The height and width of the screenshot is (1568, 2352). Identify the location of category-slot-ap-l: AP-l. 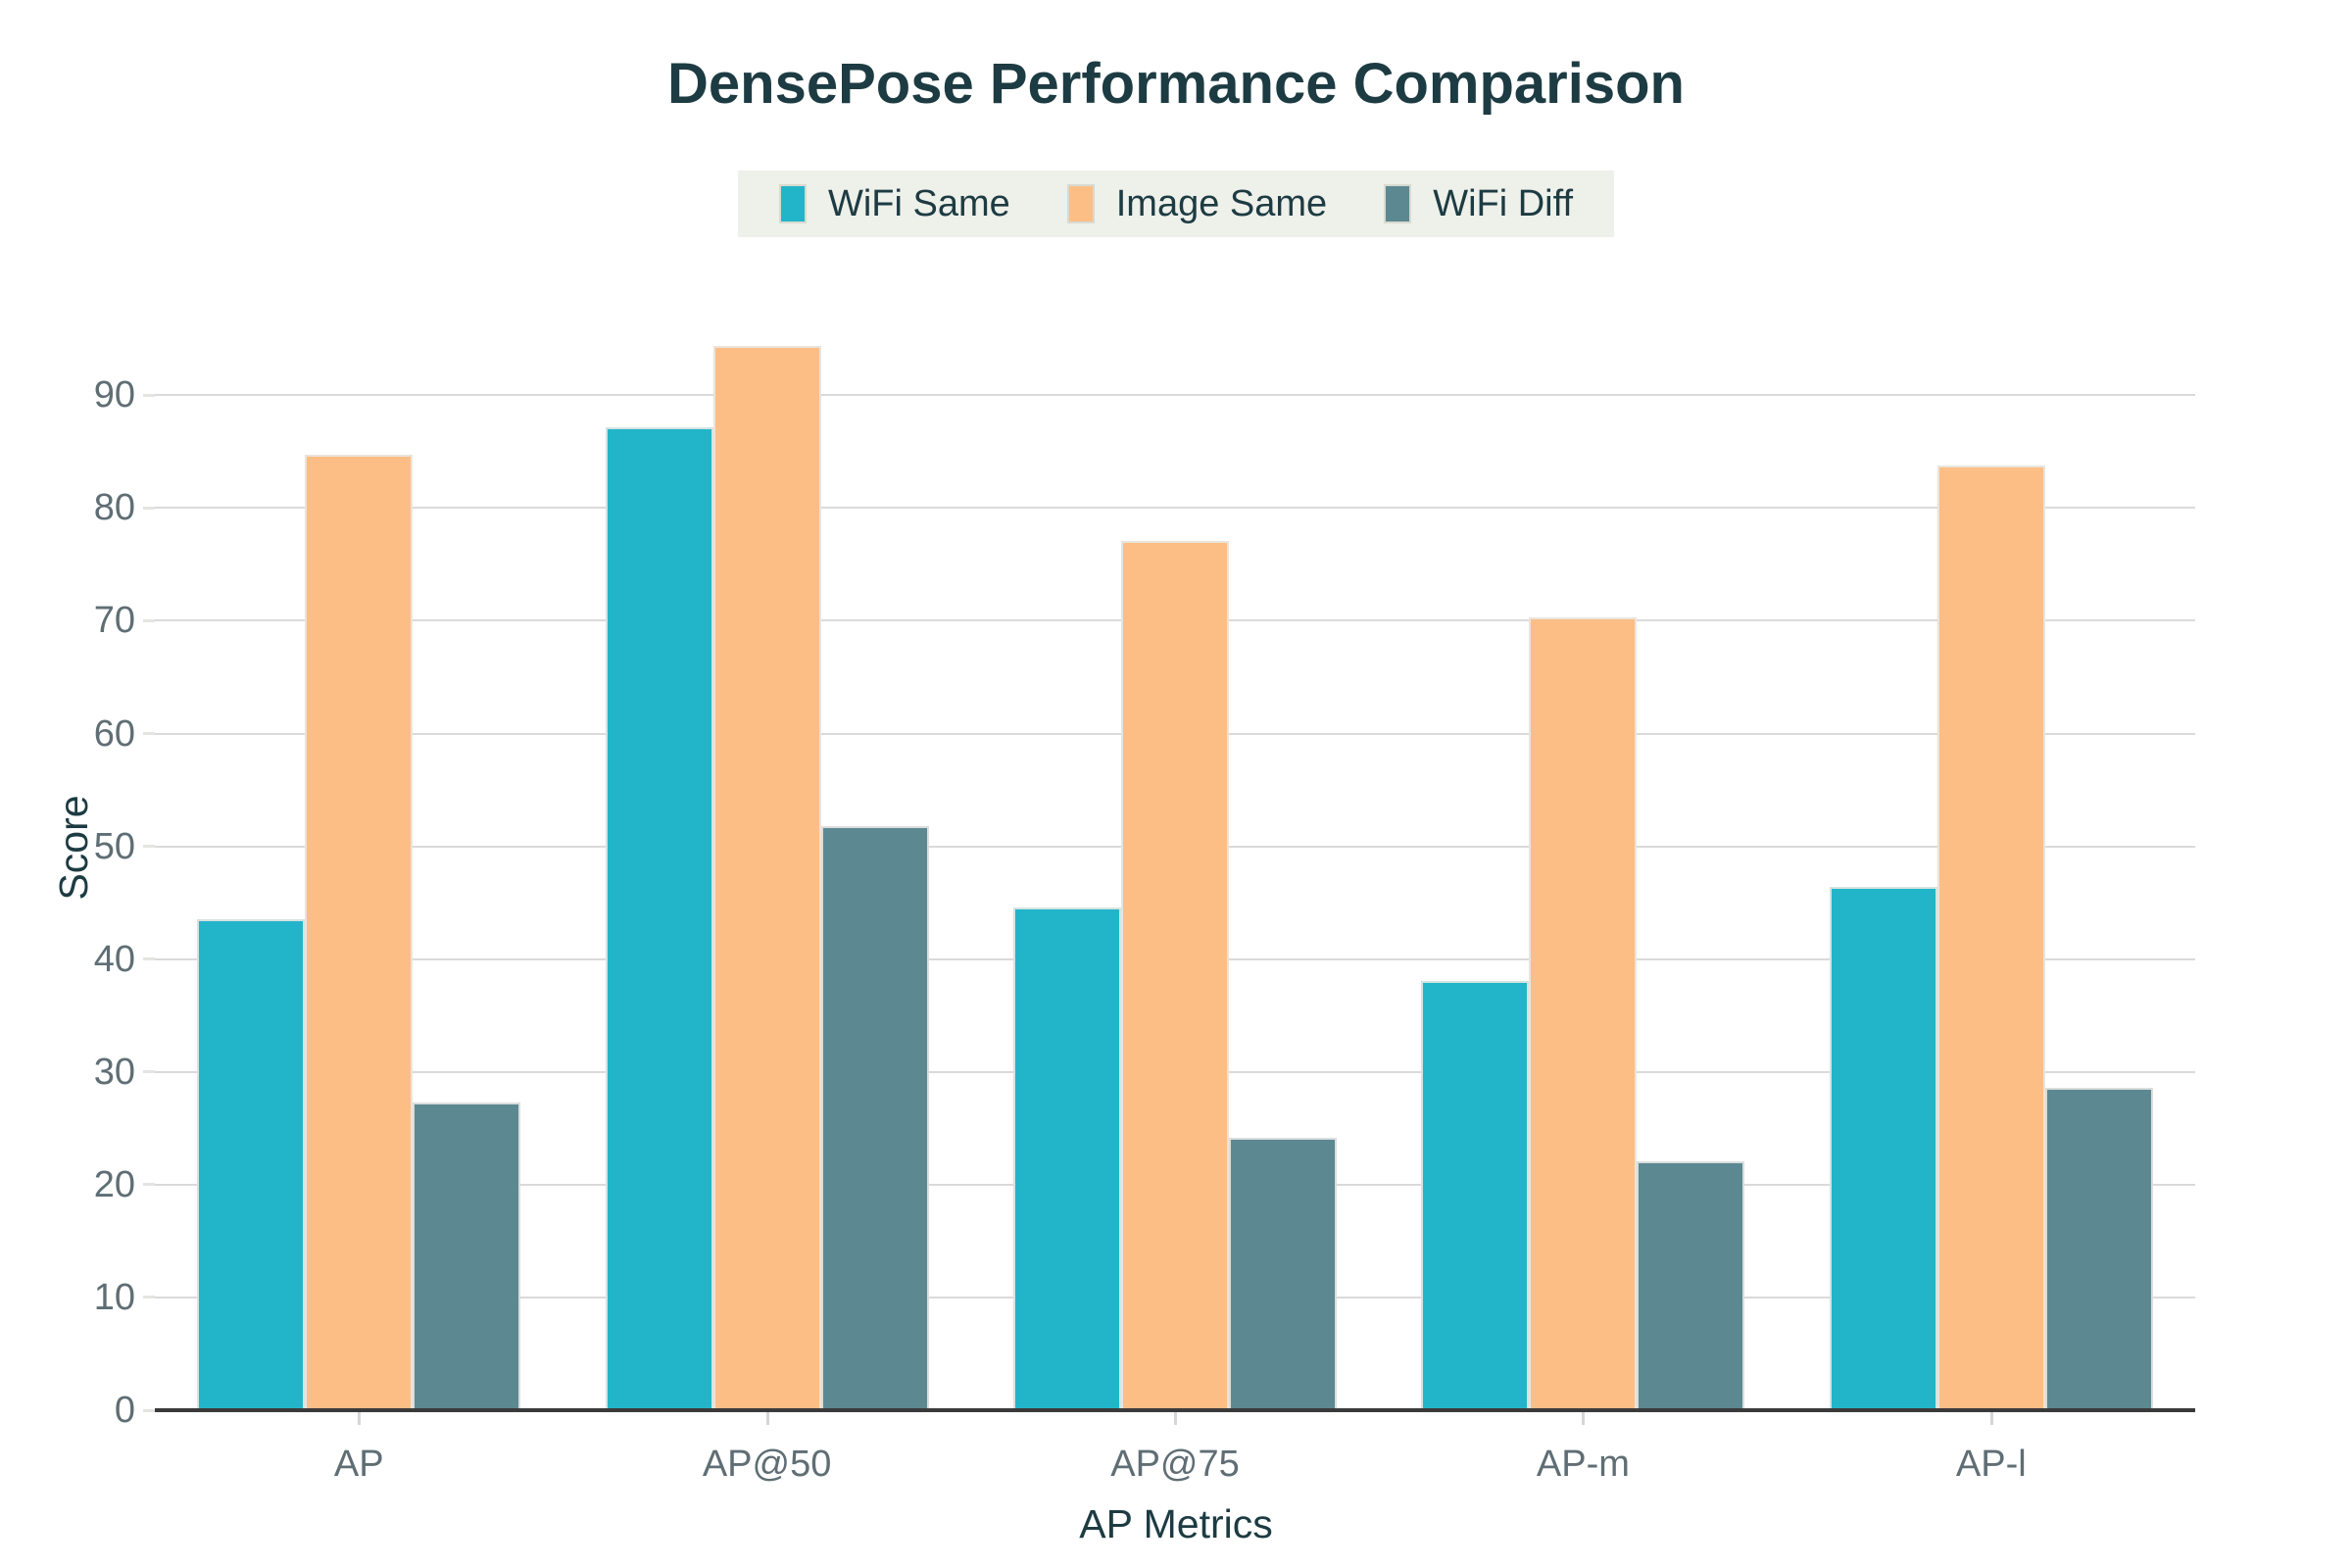
(1991, 909).